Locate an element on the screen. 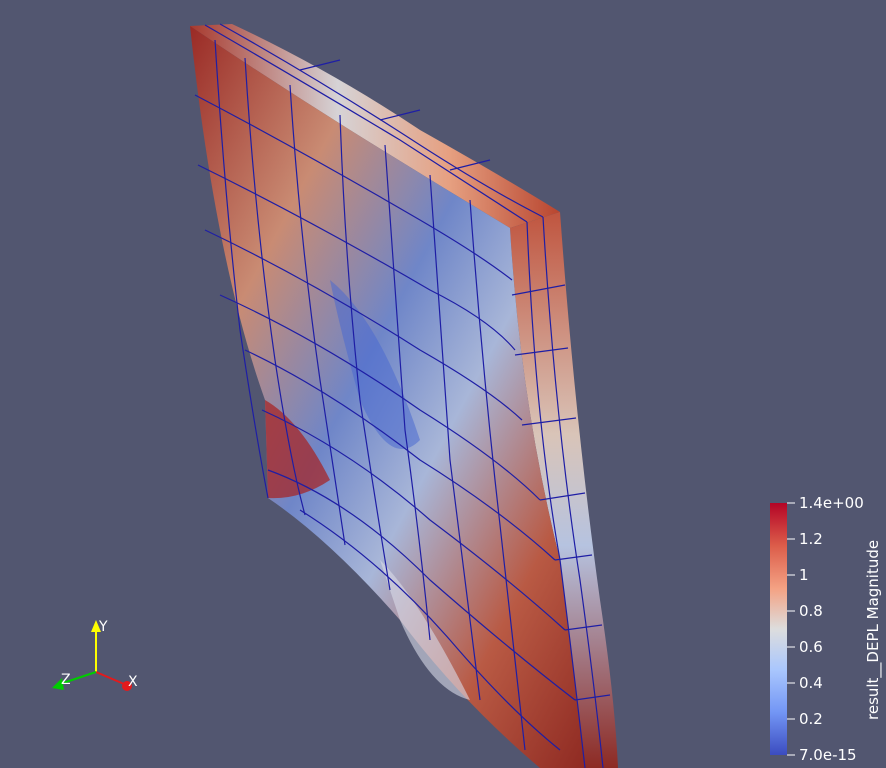 This screenshot has width=886, height=768. mesh-side-edges is located at coordinates (561, 492).